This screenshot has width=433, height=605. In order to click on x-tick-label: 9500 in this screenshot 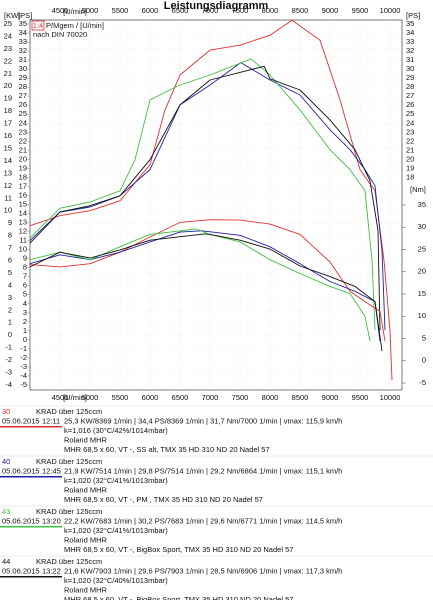, I will do `click(360, 10)`.